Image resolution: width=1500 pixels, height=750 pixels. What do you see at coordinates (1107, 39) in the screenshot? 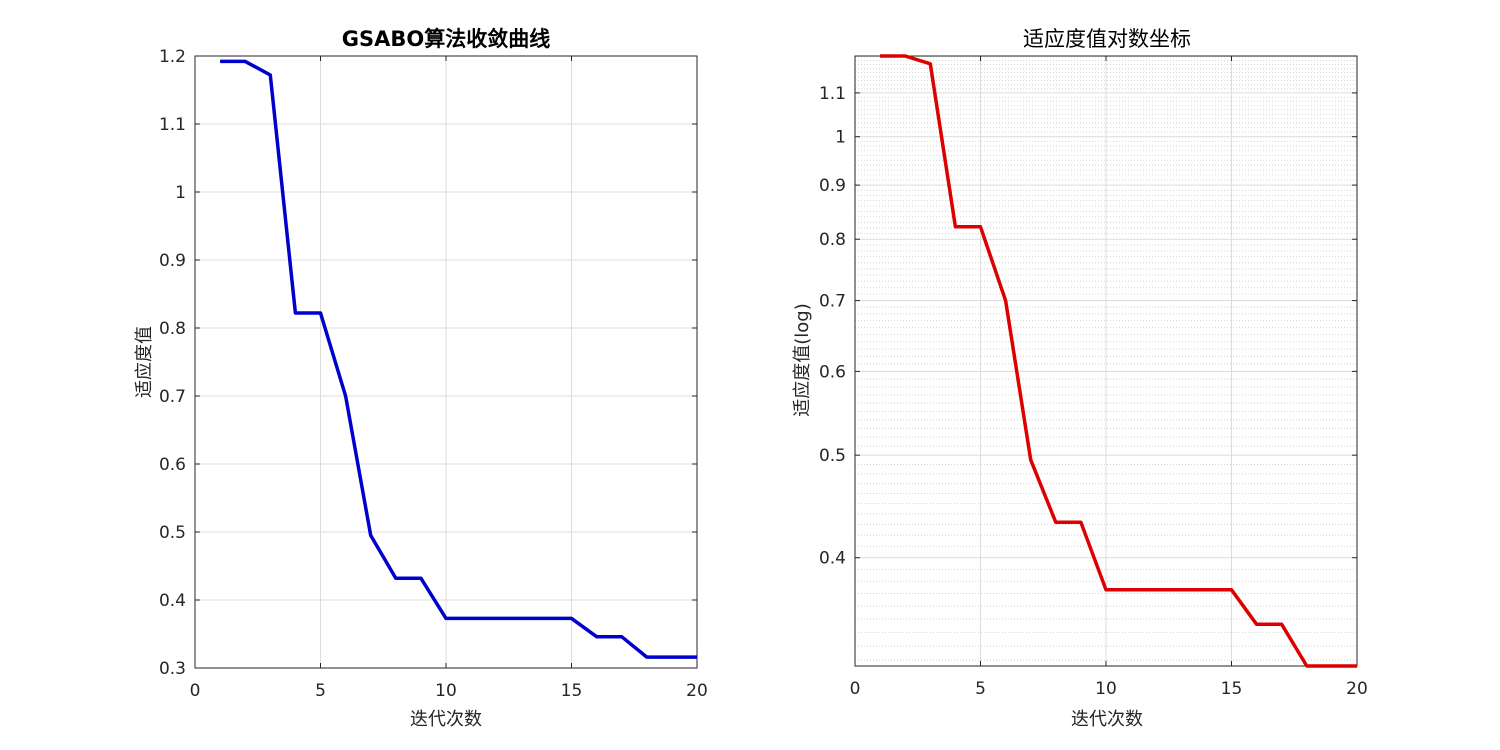
I see `chart-title: 适应度值对数坐标` at bounding box center [1107, 39].